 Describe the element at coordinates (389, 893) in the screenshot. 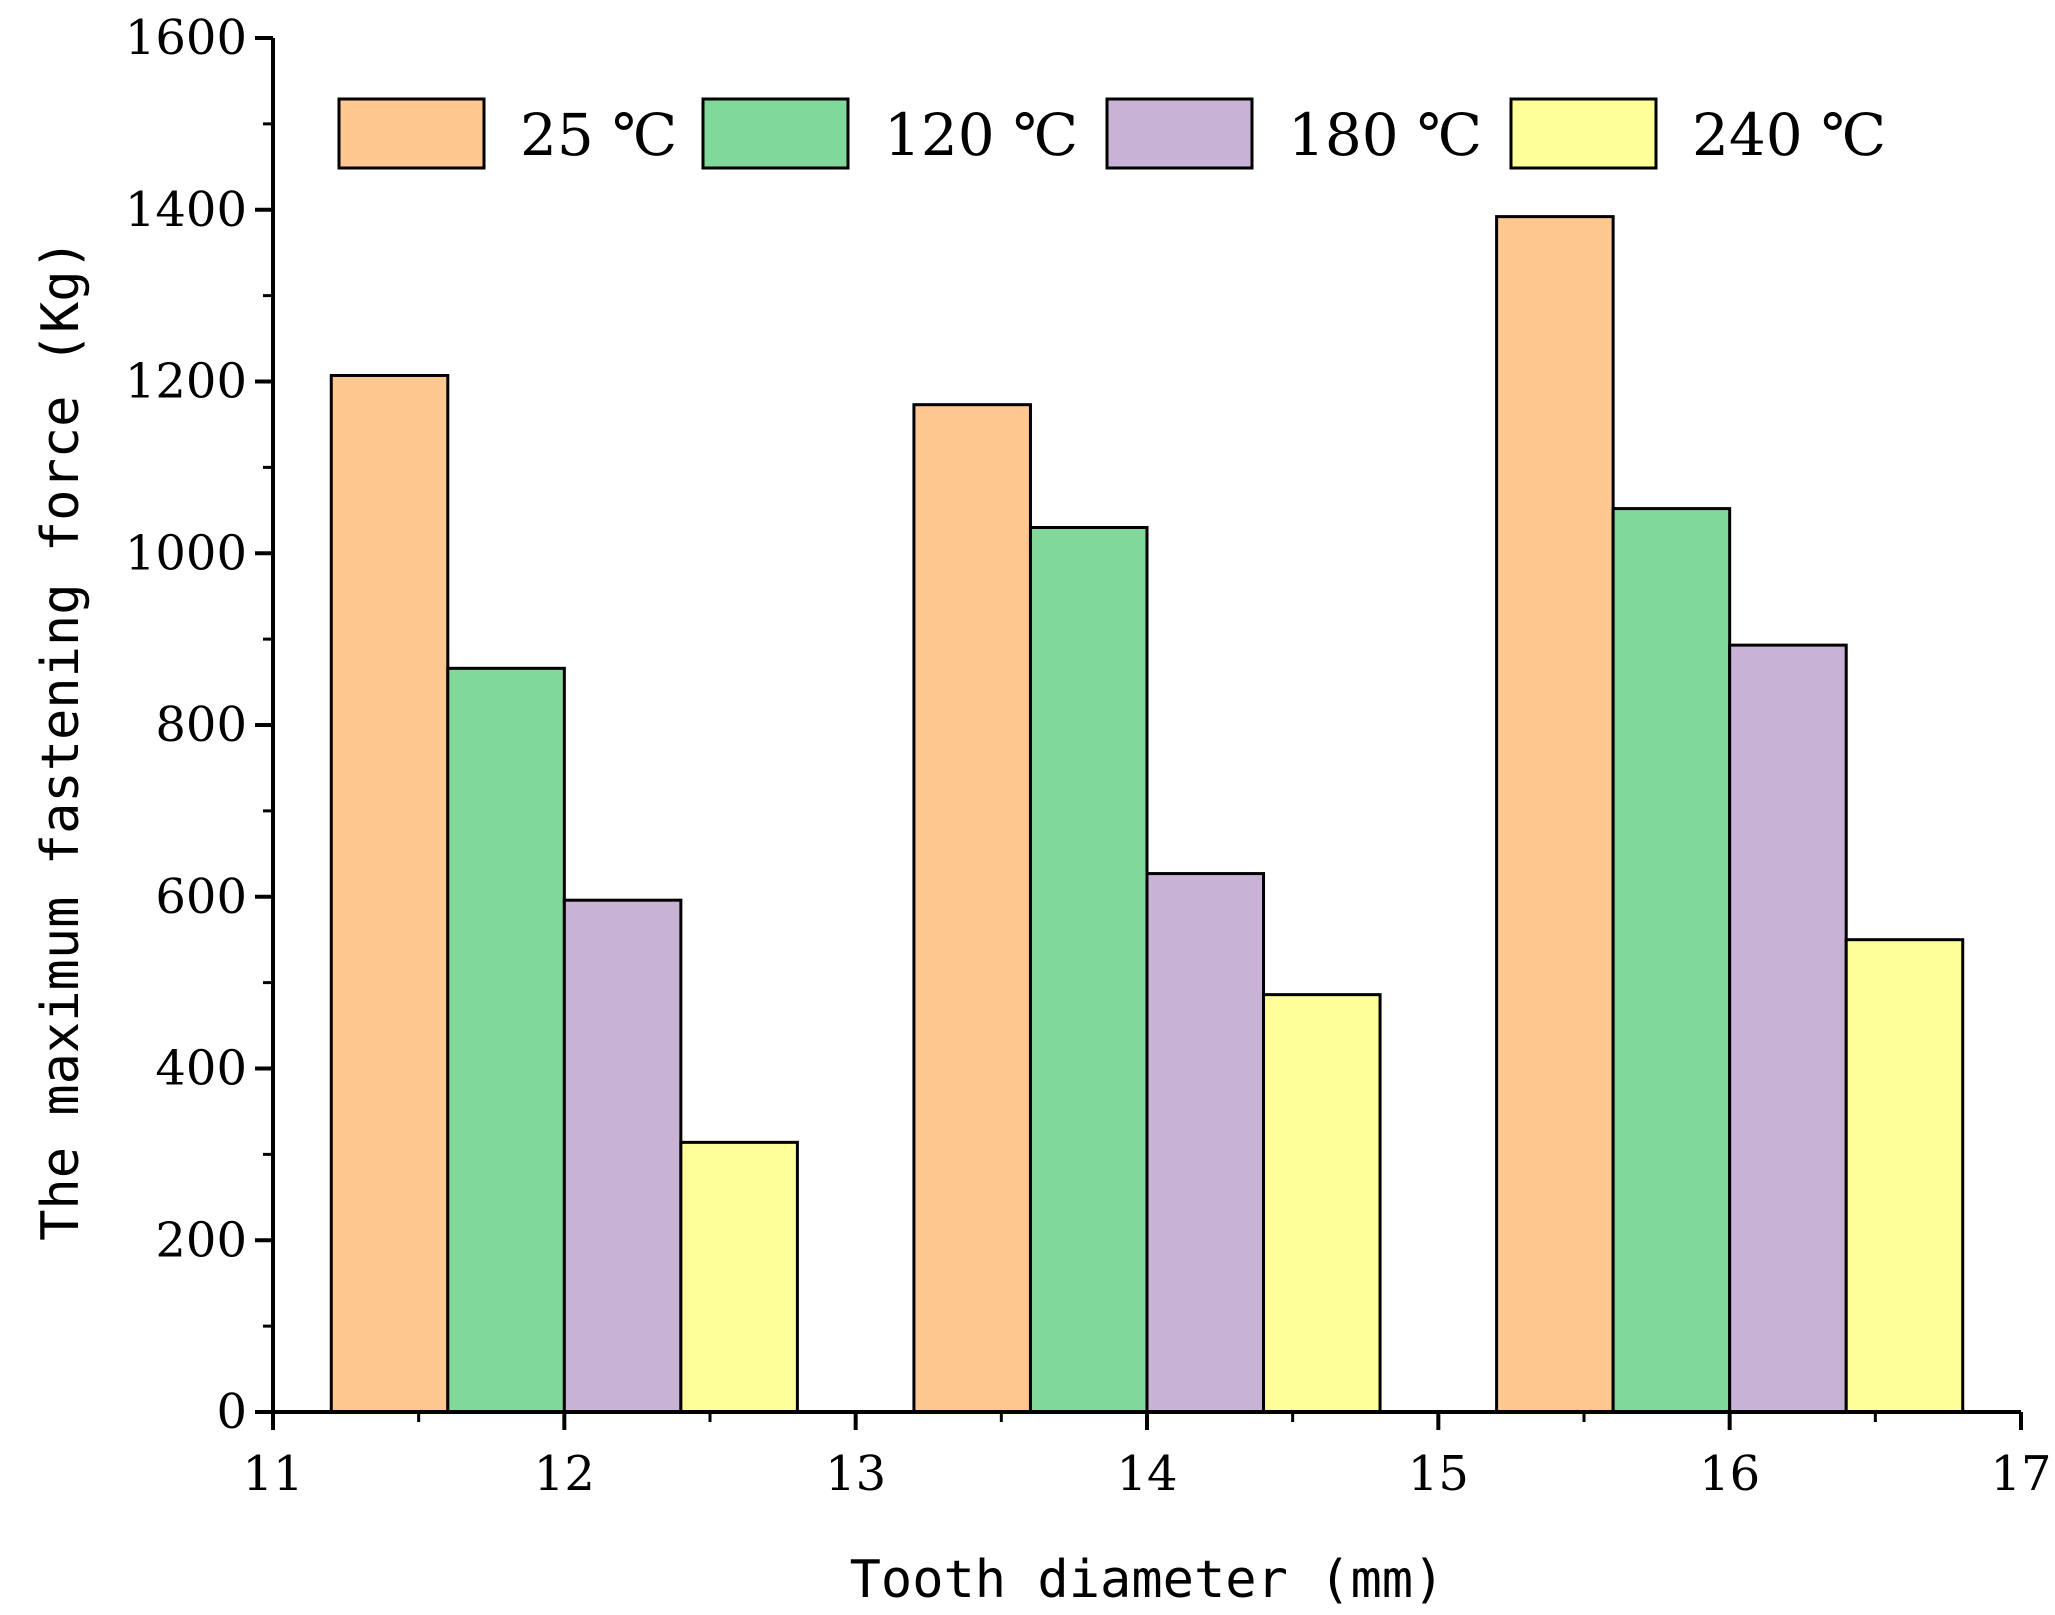

I see `bar-25c-x12` at that location.